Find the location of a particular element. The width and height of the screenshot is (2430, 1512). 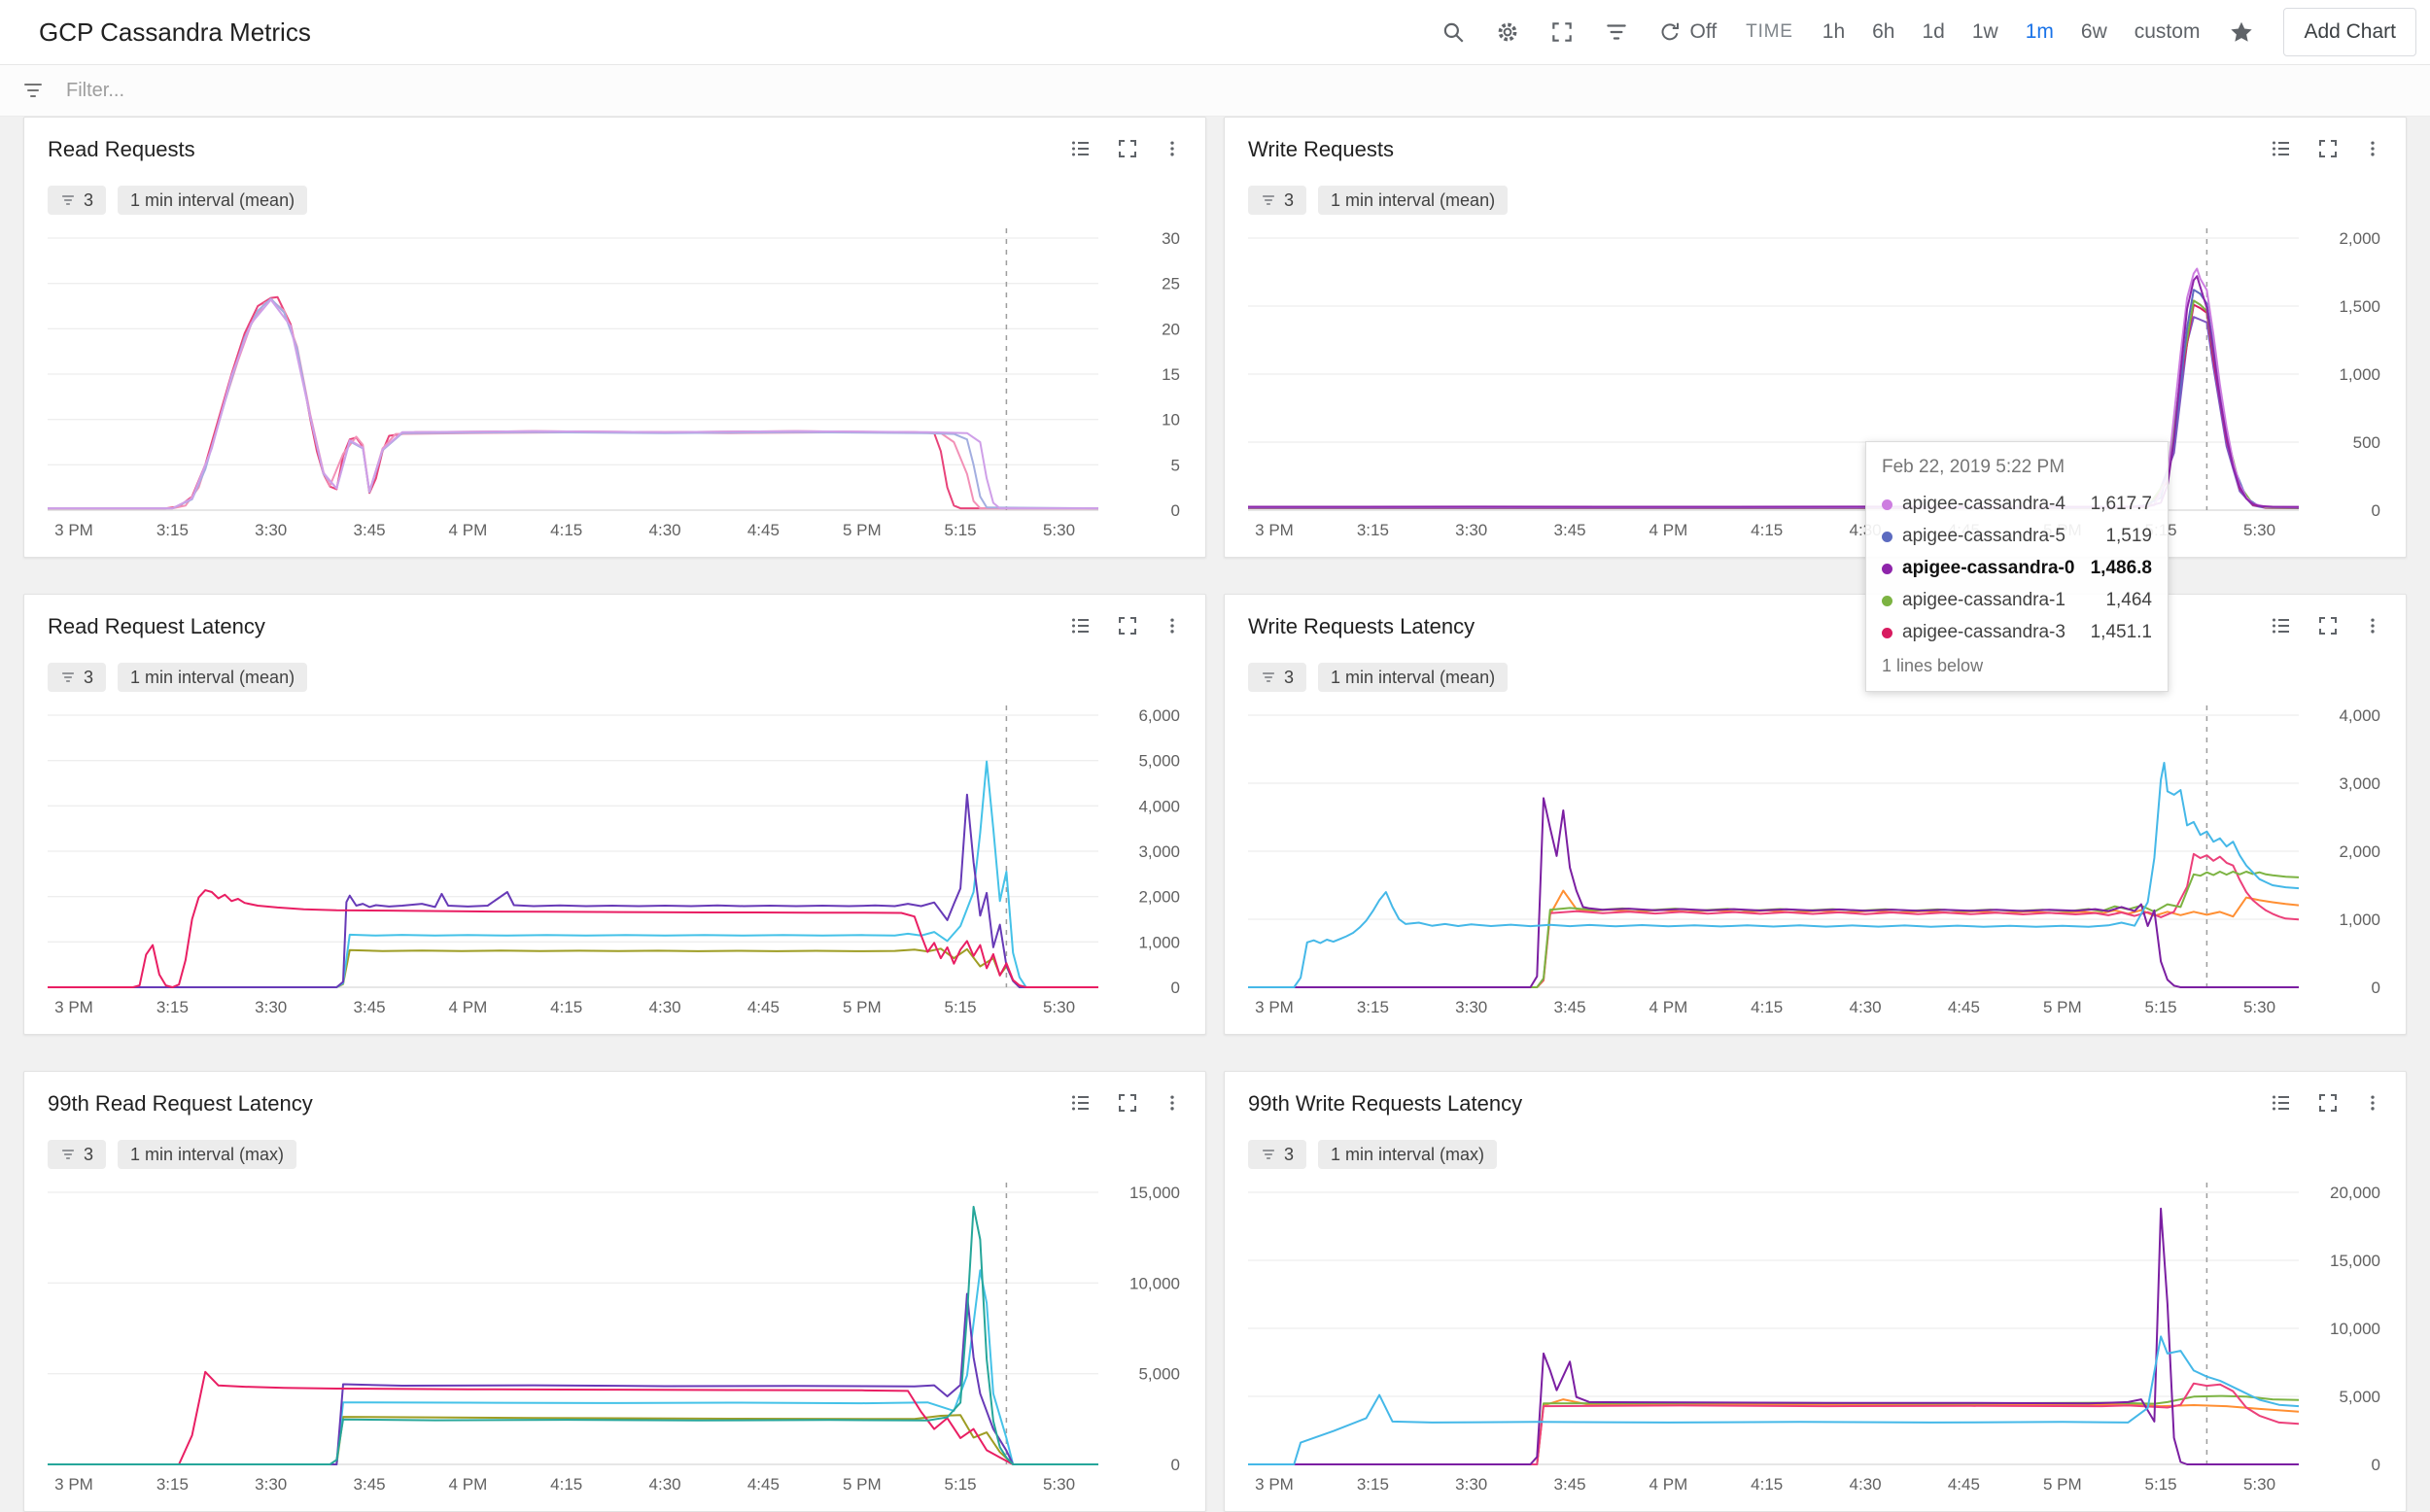

range-1h: 1h is located at coordinates (1834, 31).